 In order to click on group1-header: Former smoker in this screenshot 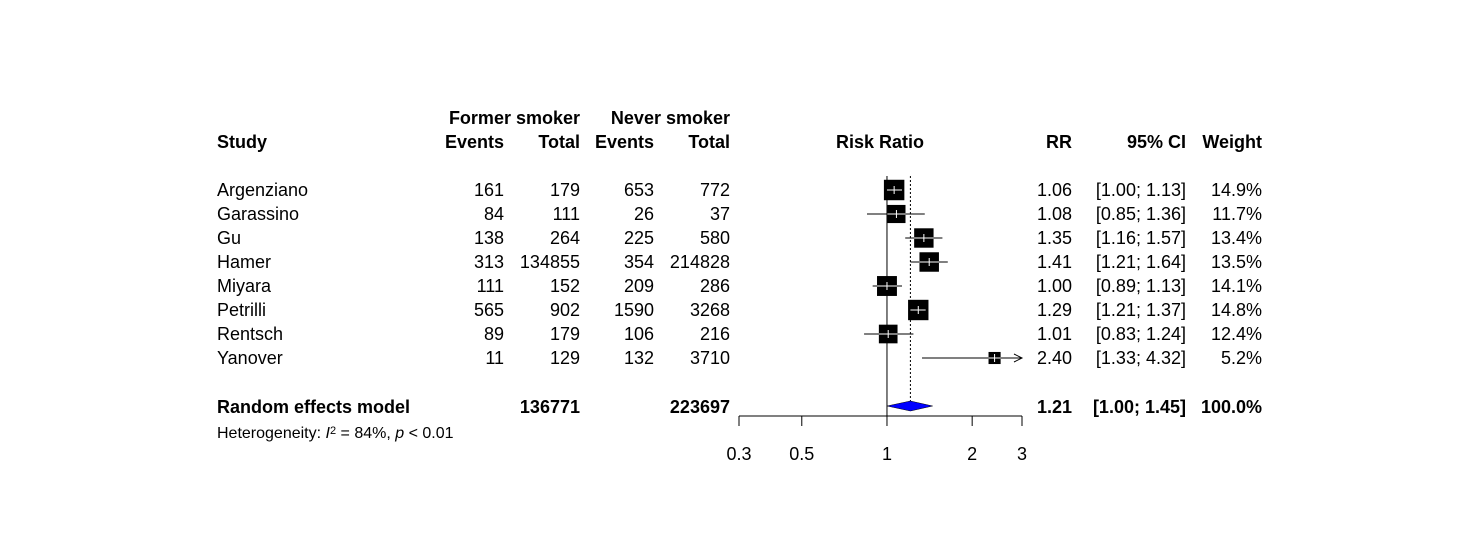, I will do `click(514, 118)`.